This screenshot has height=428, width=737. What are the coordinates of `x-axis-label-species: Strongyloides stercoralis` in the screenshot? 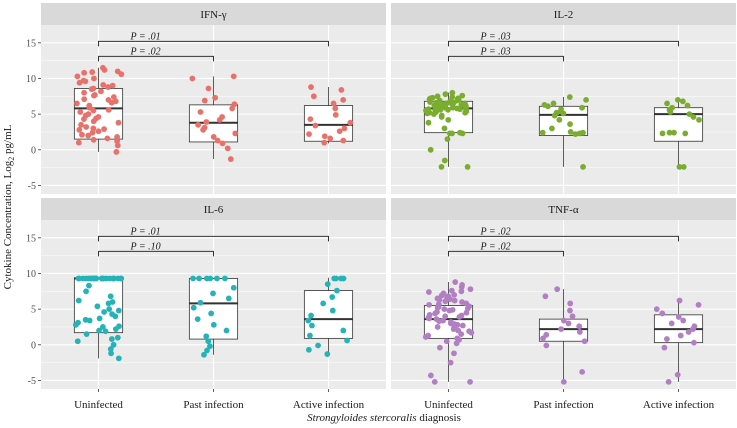 It's located at (361, 418).